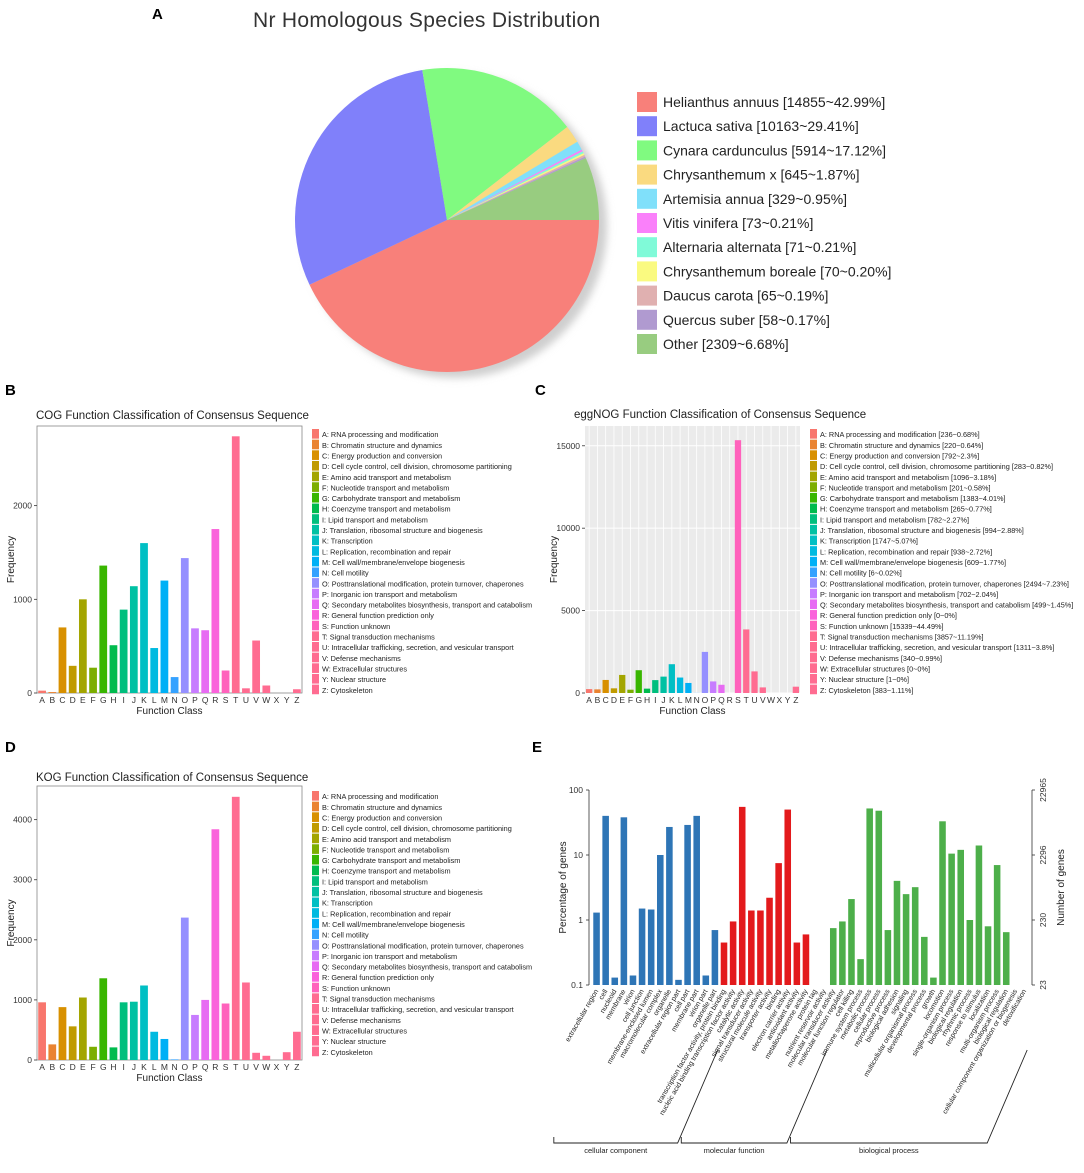 The width and height of the screenshot is (1084, 1173). Describe the element at coordinates (356, 988) in the screenshot. I see `legend-label: S: Function unknown` at that location.